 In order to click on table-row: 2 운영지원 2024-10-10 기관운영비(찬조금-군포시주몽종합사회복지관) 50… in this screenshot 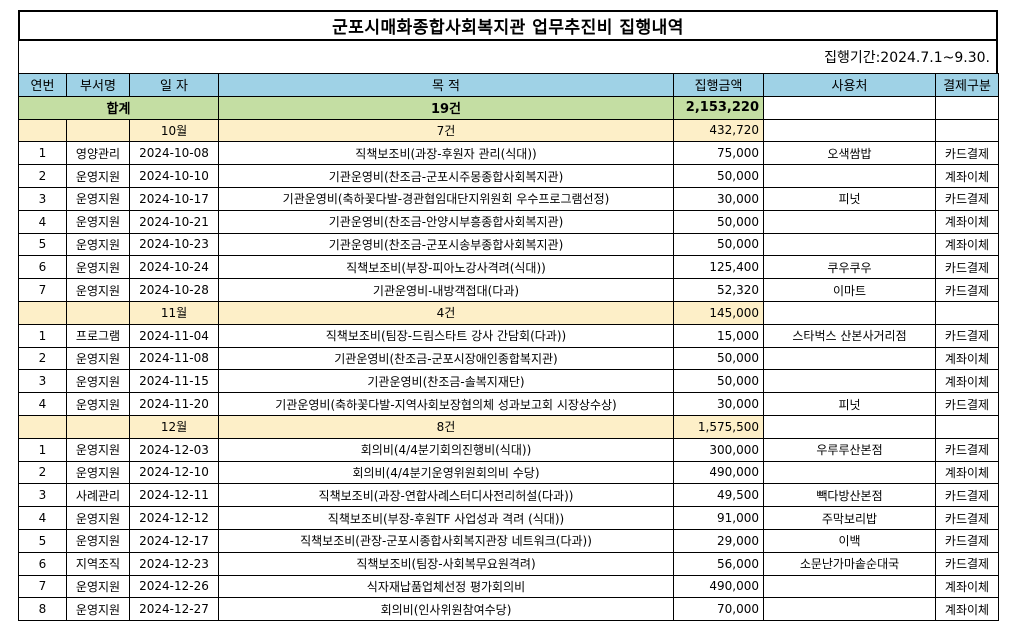, I will do `click(508, 176)`.